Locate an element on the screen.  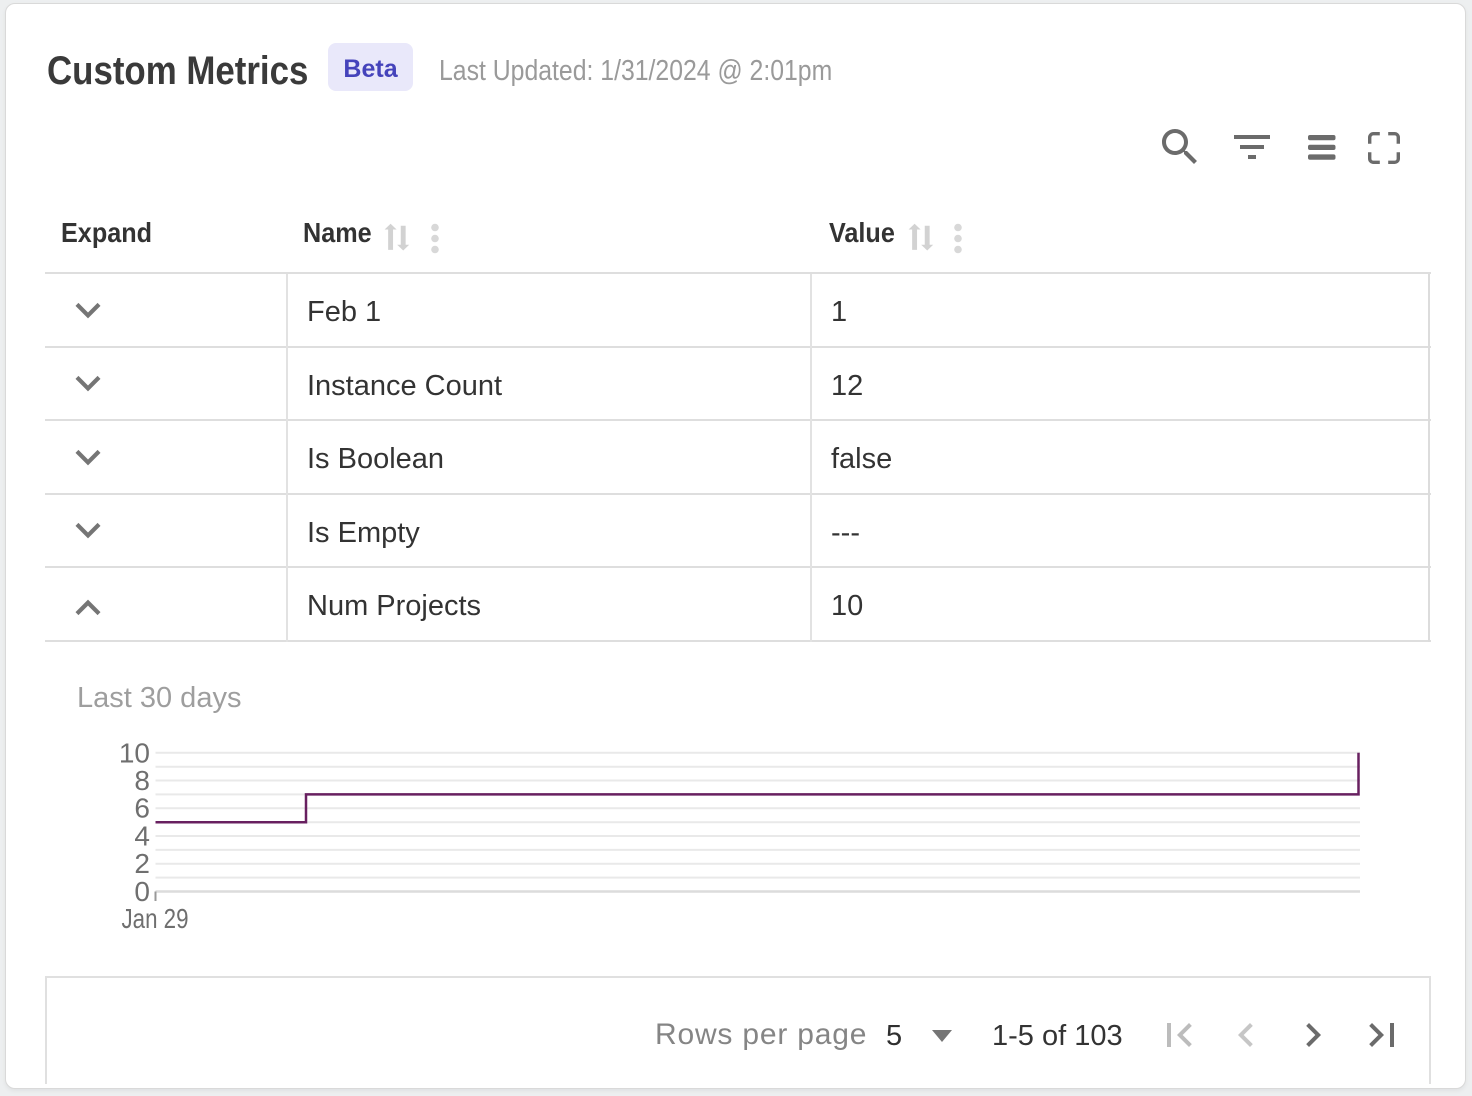
svg-text: 6 is located at coordinates (142, 808).